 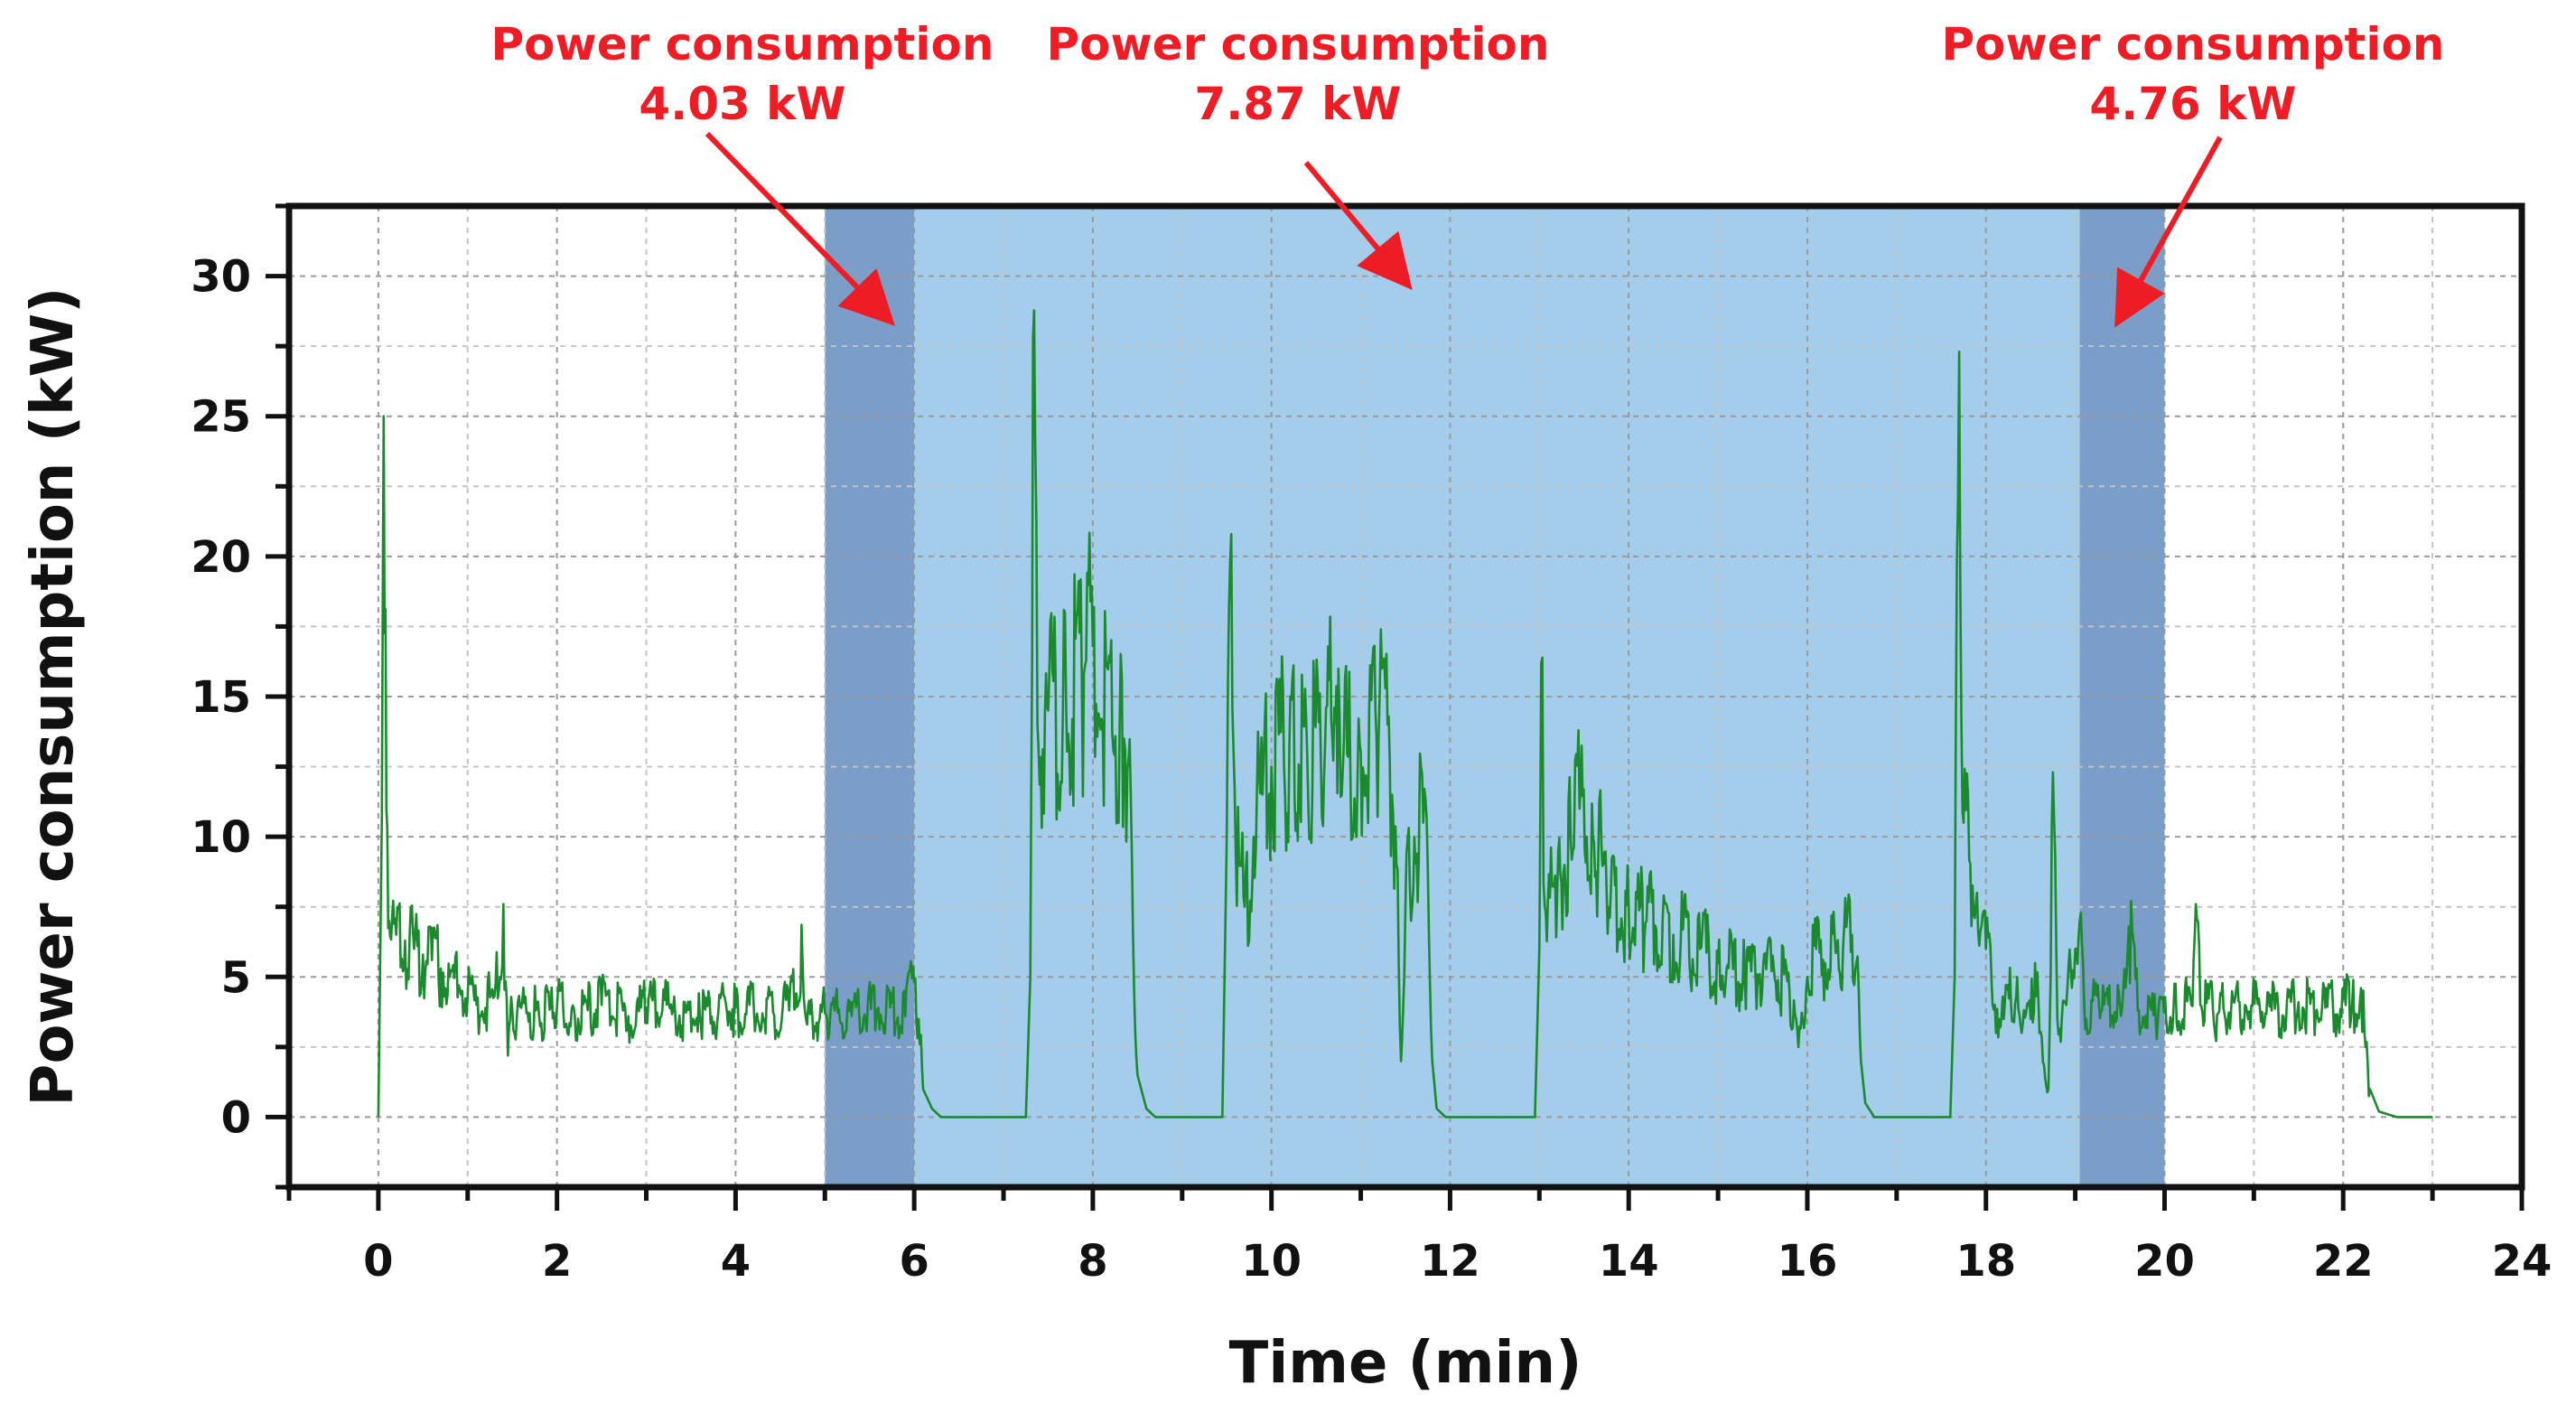 What do you see at coordinates (2343, 1261) in the screenshot?
I see `x-tick-label-22: 22` at bounding box center [2343, 1261].